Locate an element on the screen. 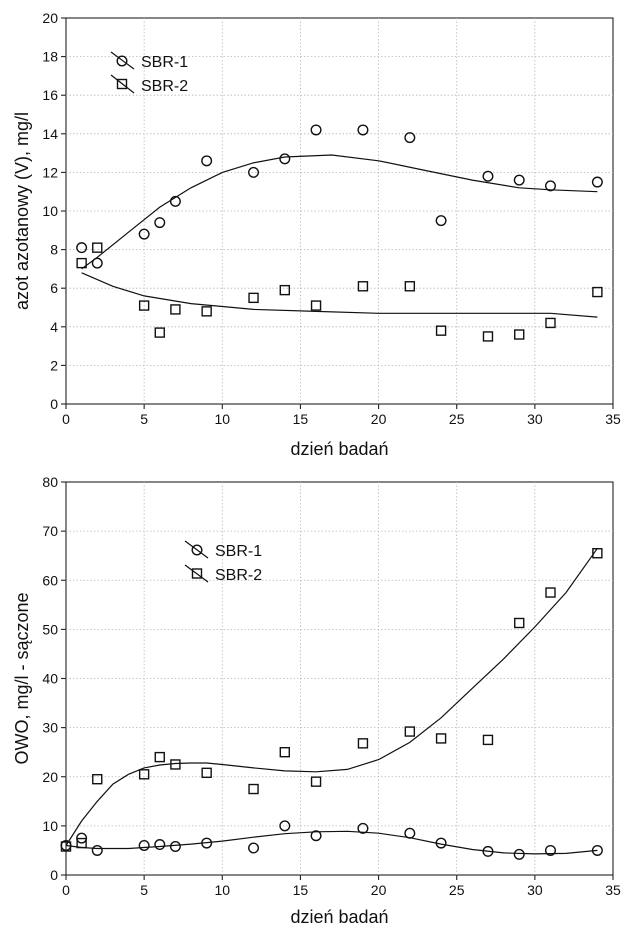 This screenshot has height=932, width=623. fit-lines-top is located at coordinates (339, 236).